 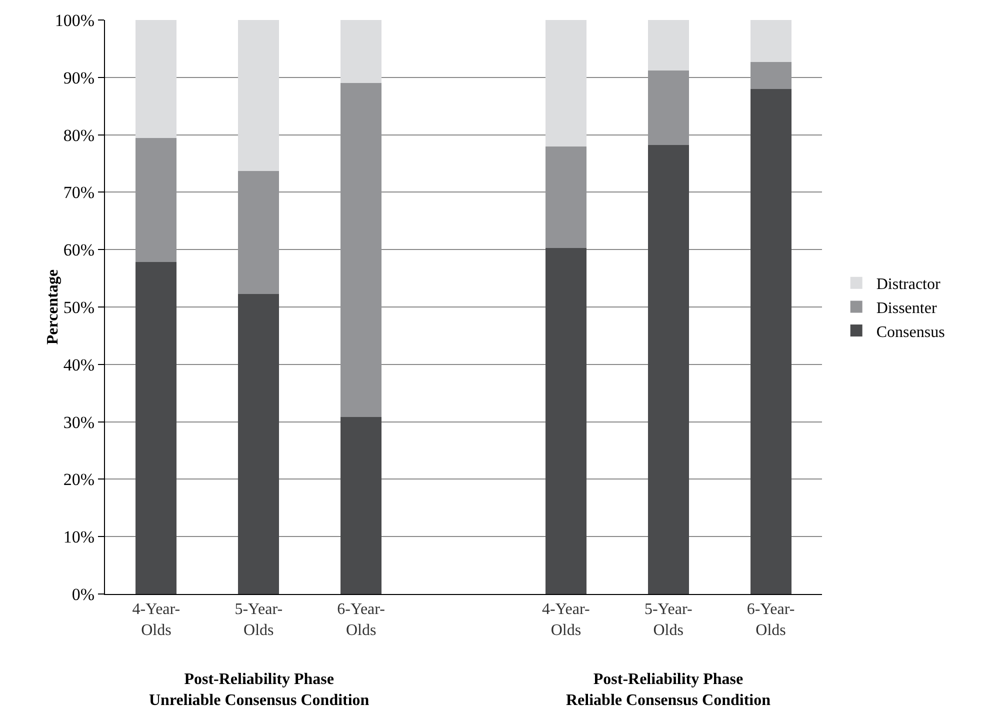 What do you see at coordinates (79, 135) in the screenshot?
I see `y-tick-label: 80%` at bounding box center [79, 135].